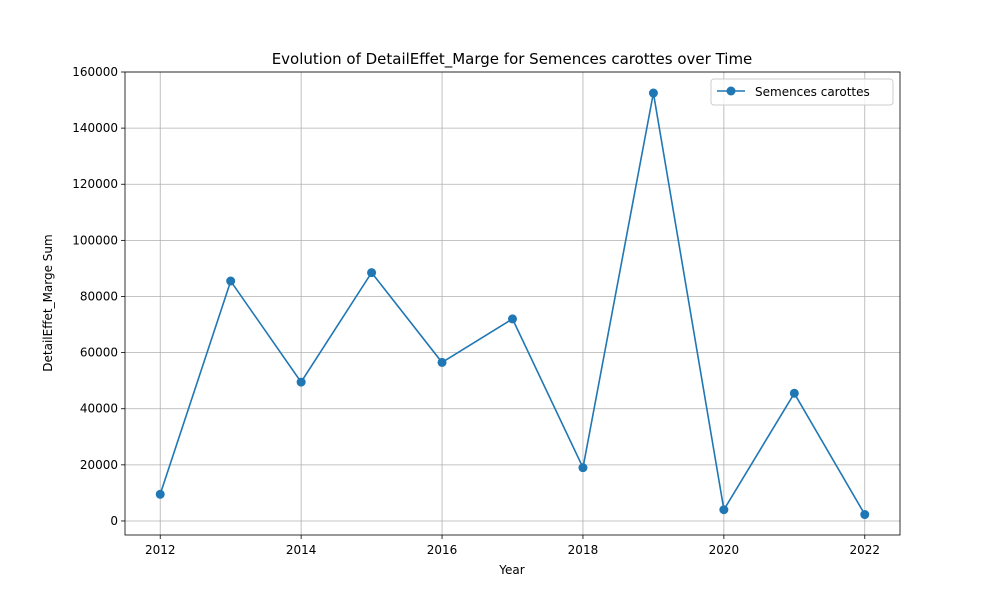 Image resolution: width=1000 pixels, height=600 pixels. I want to click on y-tick-label: 0, so click(114, 521).